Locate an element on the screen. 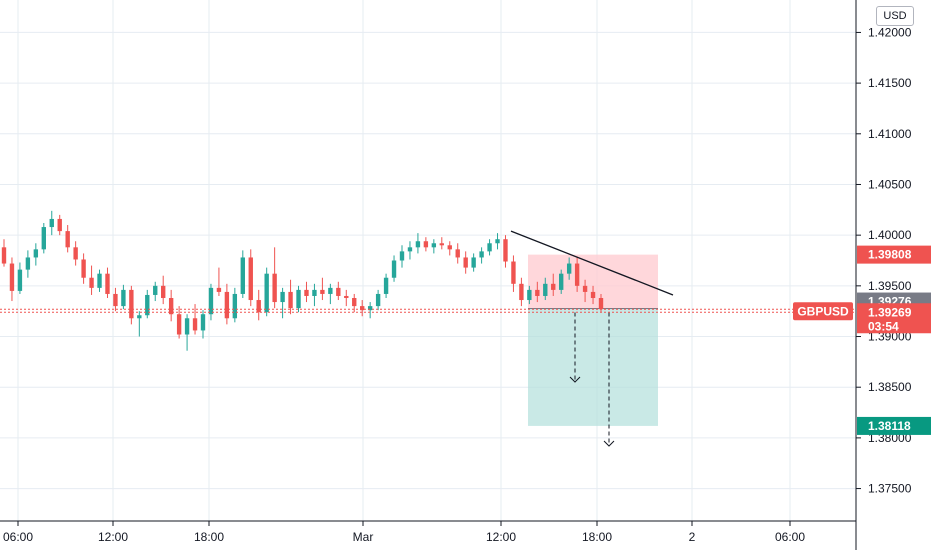  current-price-badge-text: 1.39269 is located at coordinates (890, 312).